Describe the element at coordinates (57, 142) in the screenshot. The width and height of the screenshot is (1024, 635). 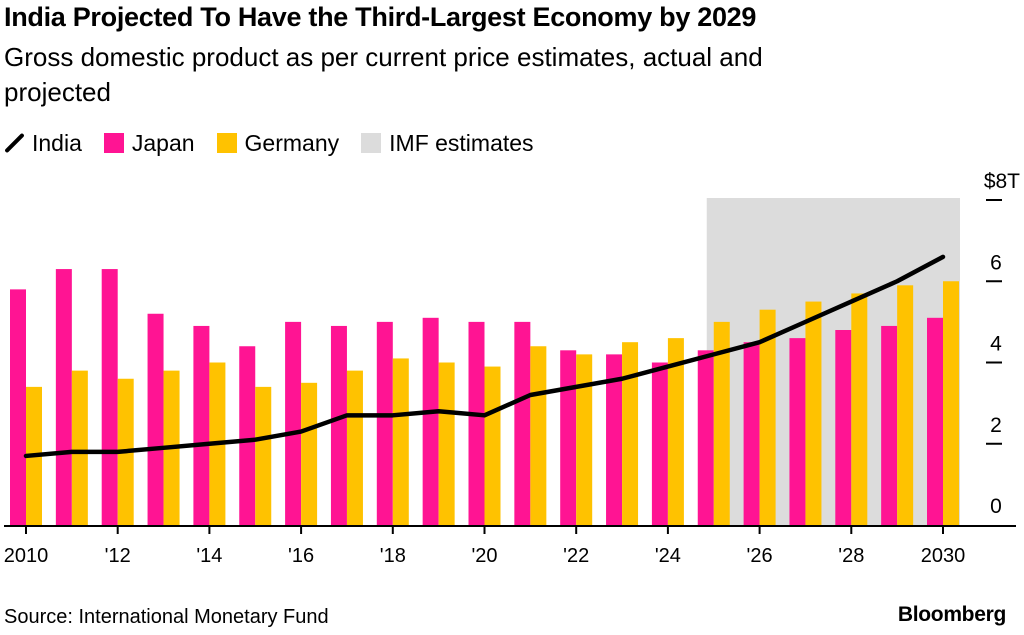
I see `legend-label-india: India` at that location.